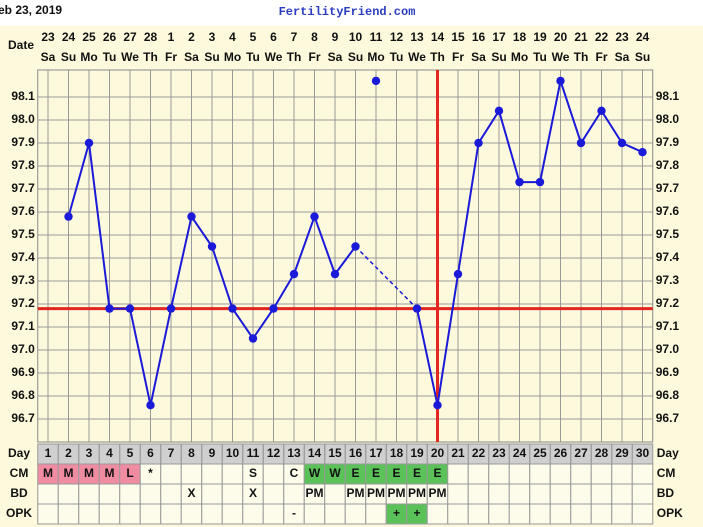  I want to click on date-label: 10, so click(356, 37).